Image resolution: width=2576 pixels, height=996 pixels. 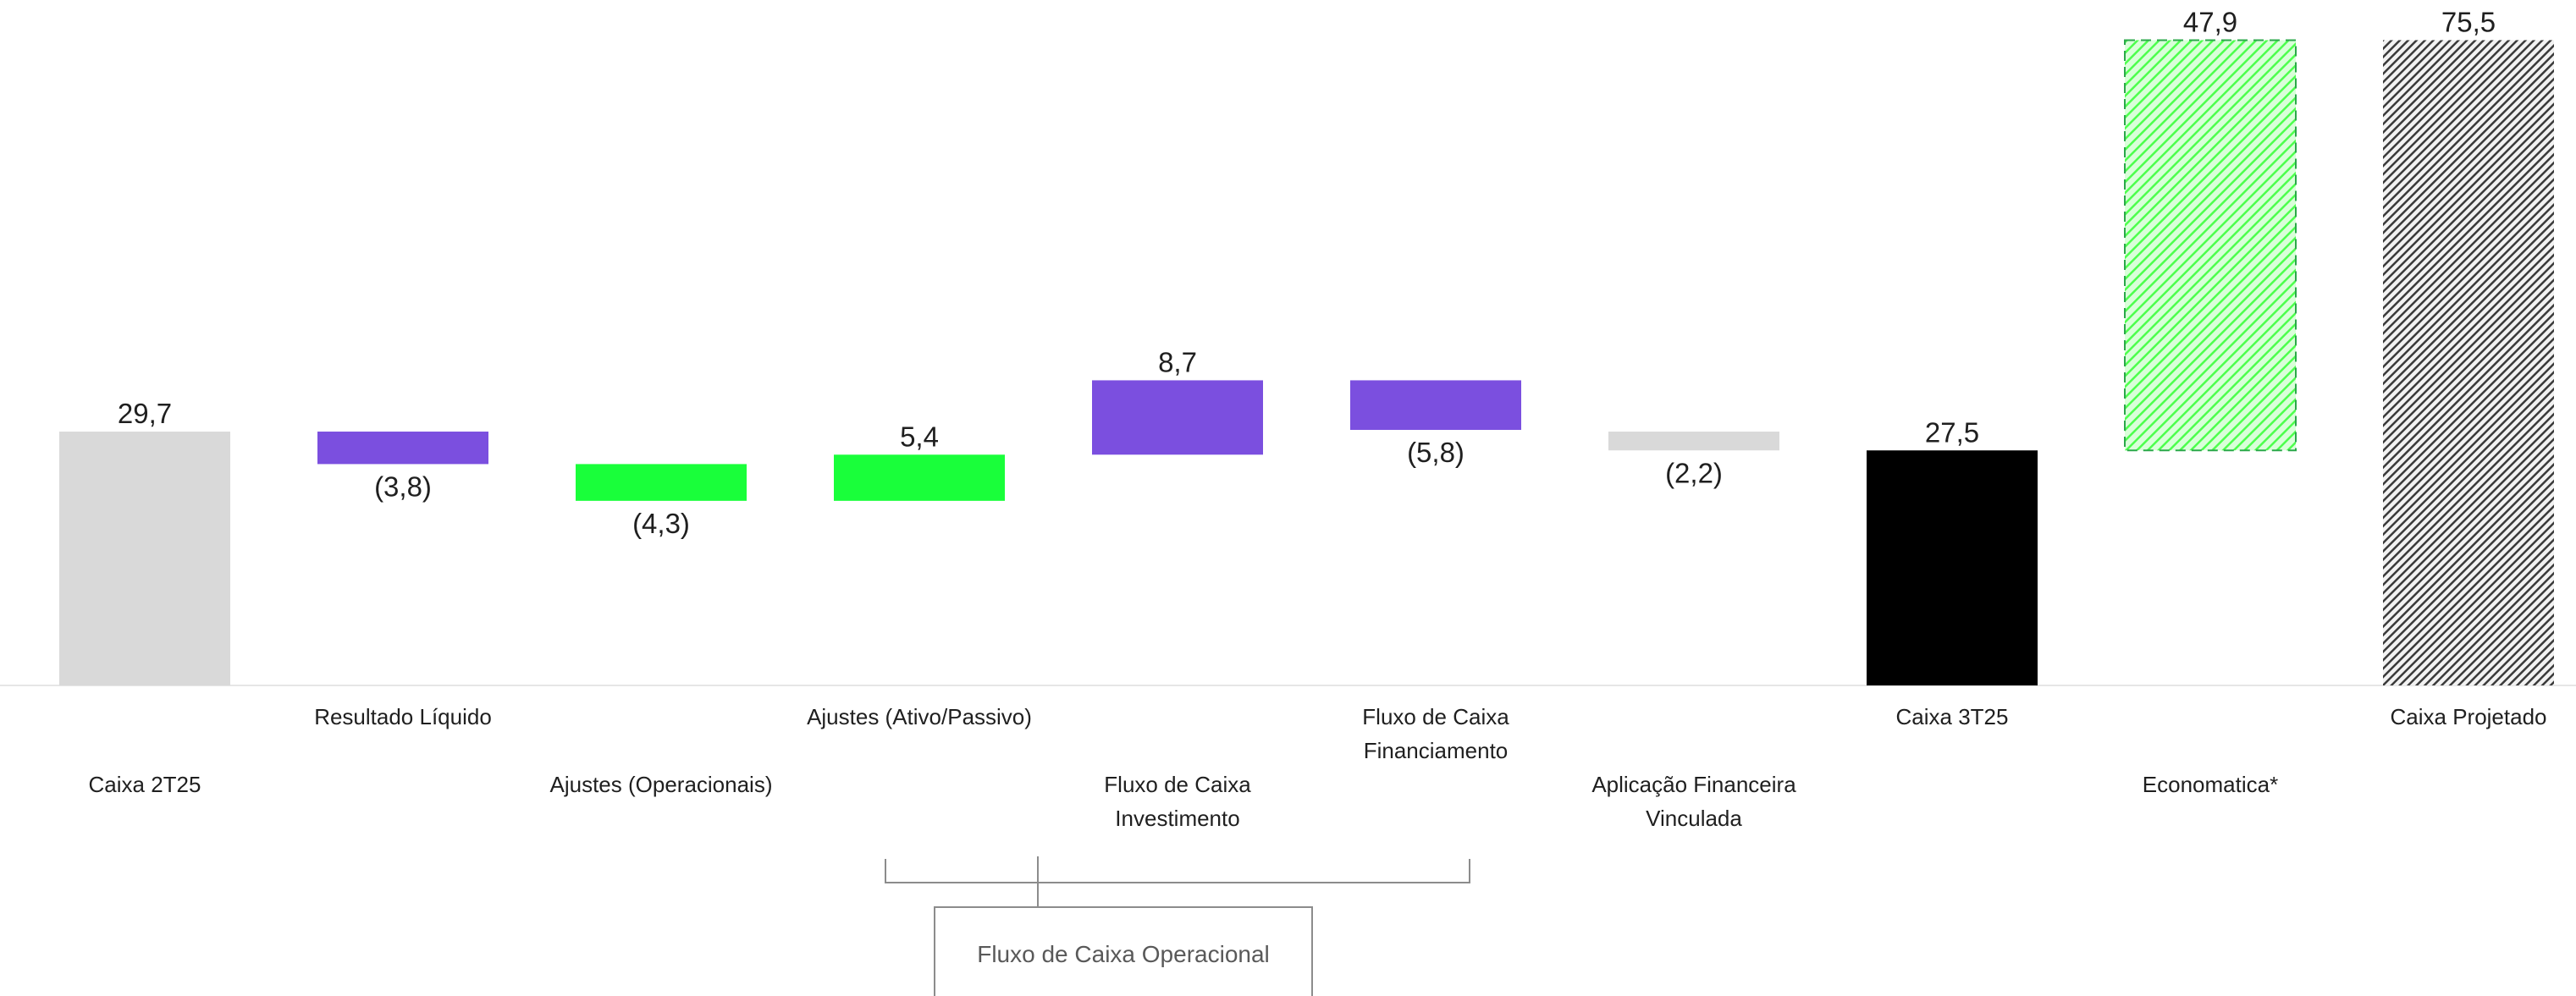 I want to click on category-label-line: Ajustes (Ativo/Passivo), so click(x=919, y=717).